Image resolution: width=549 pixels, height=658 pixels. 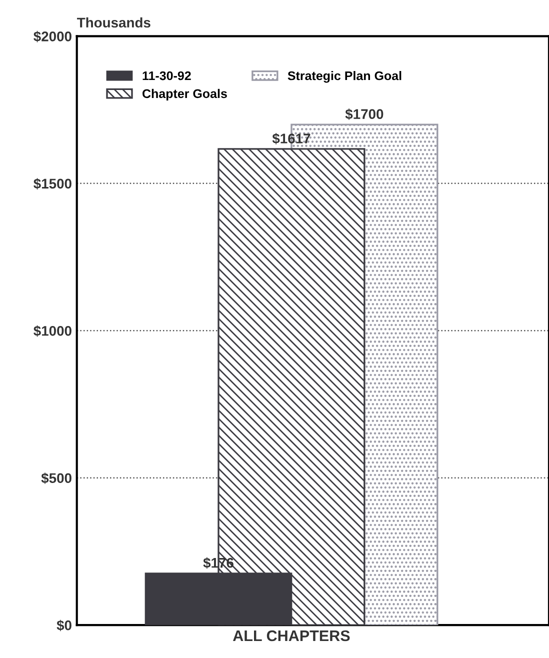 I want to click on y-axis-title: Thousands, so click(x=113, y=22).